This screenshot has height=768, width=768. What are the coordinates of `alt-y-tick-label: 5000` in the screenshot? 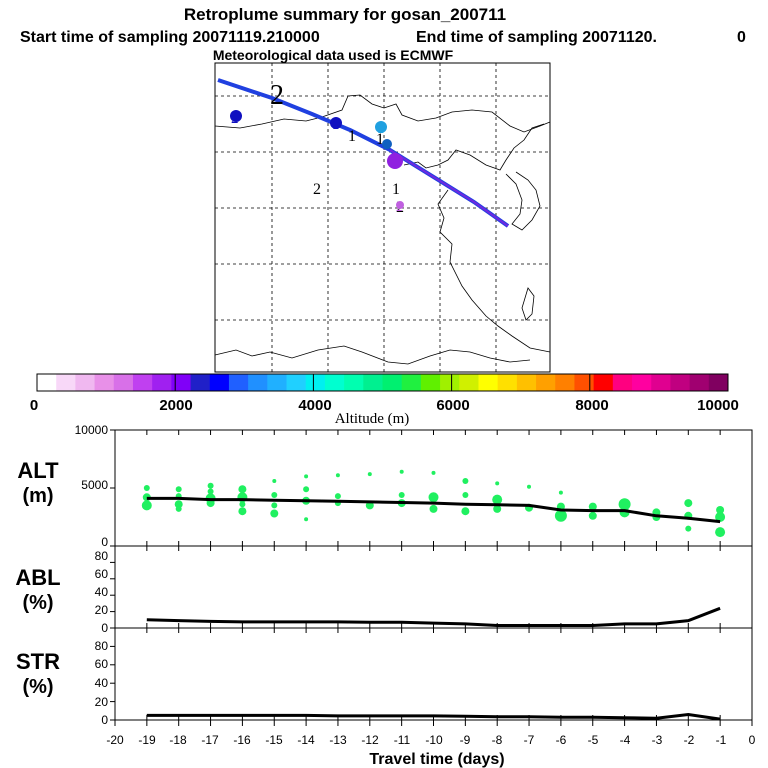 It's located at (94, 485).